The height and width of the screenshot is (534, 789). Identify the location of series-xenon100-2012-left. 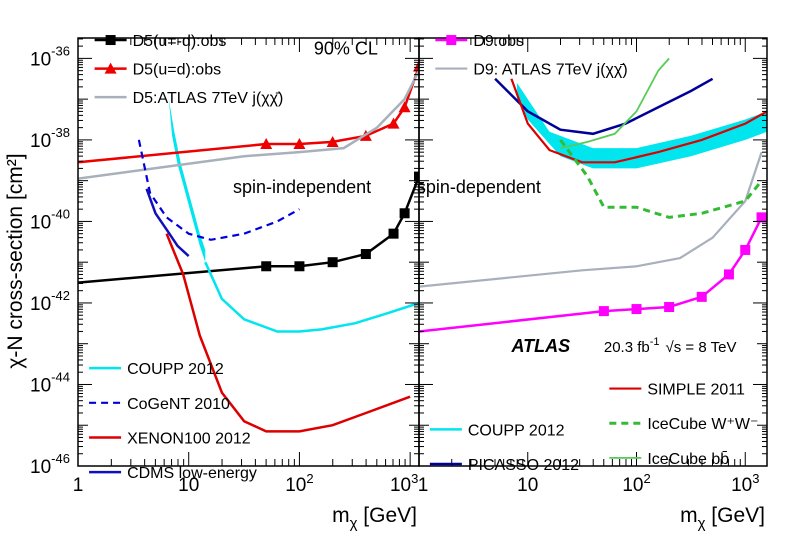
(288, 333).